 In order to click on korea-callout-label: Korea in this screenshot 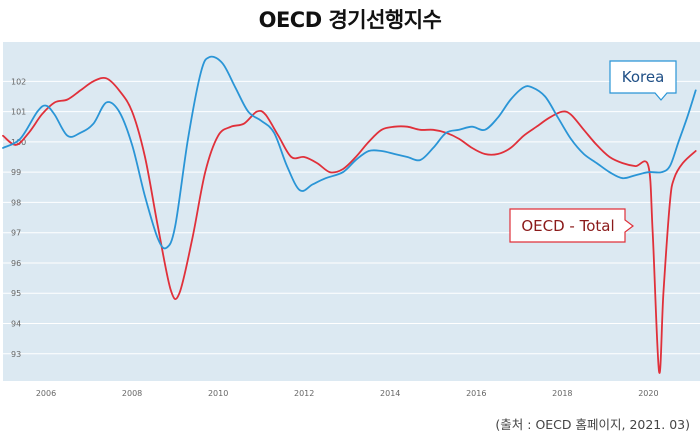, I will do `click(643, 77)`.